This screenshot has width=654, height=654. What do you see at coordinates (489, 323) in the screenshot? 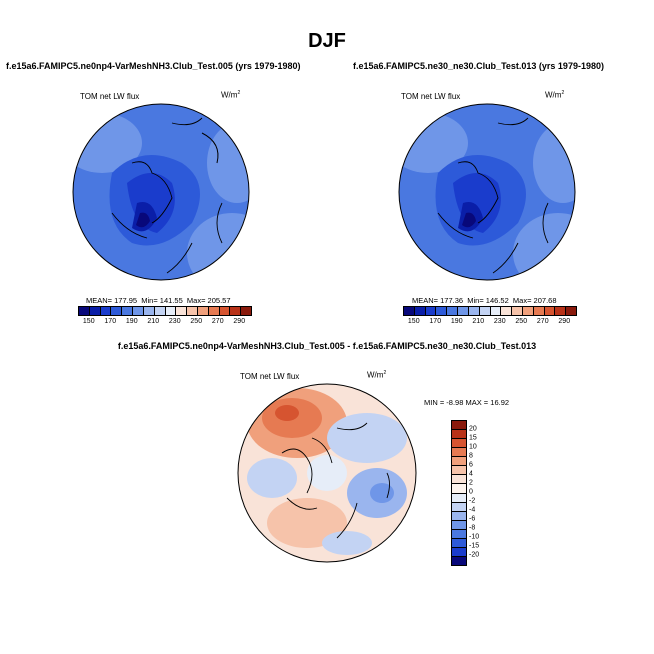
I see `right-colorbar-ticks: 150 170 190 210 230 250 270 290` at bounding box center [489, 323].